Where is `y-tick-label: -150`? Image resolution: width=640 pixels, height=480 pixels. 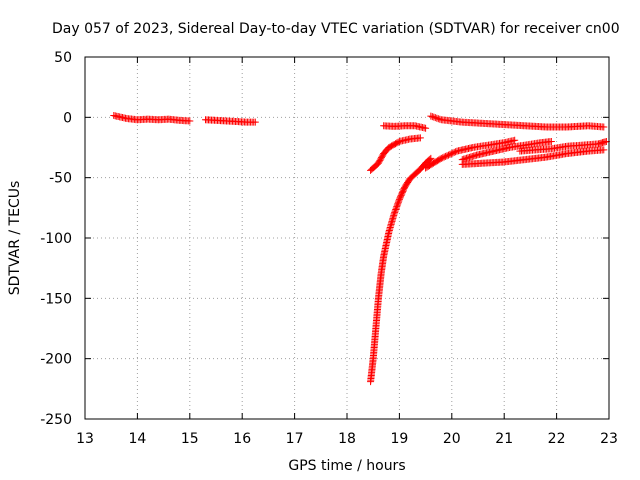
y-tick-label: -150 is located at coordinates (56, 299).